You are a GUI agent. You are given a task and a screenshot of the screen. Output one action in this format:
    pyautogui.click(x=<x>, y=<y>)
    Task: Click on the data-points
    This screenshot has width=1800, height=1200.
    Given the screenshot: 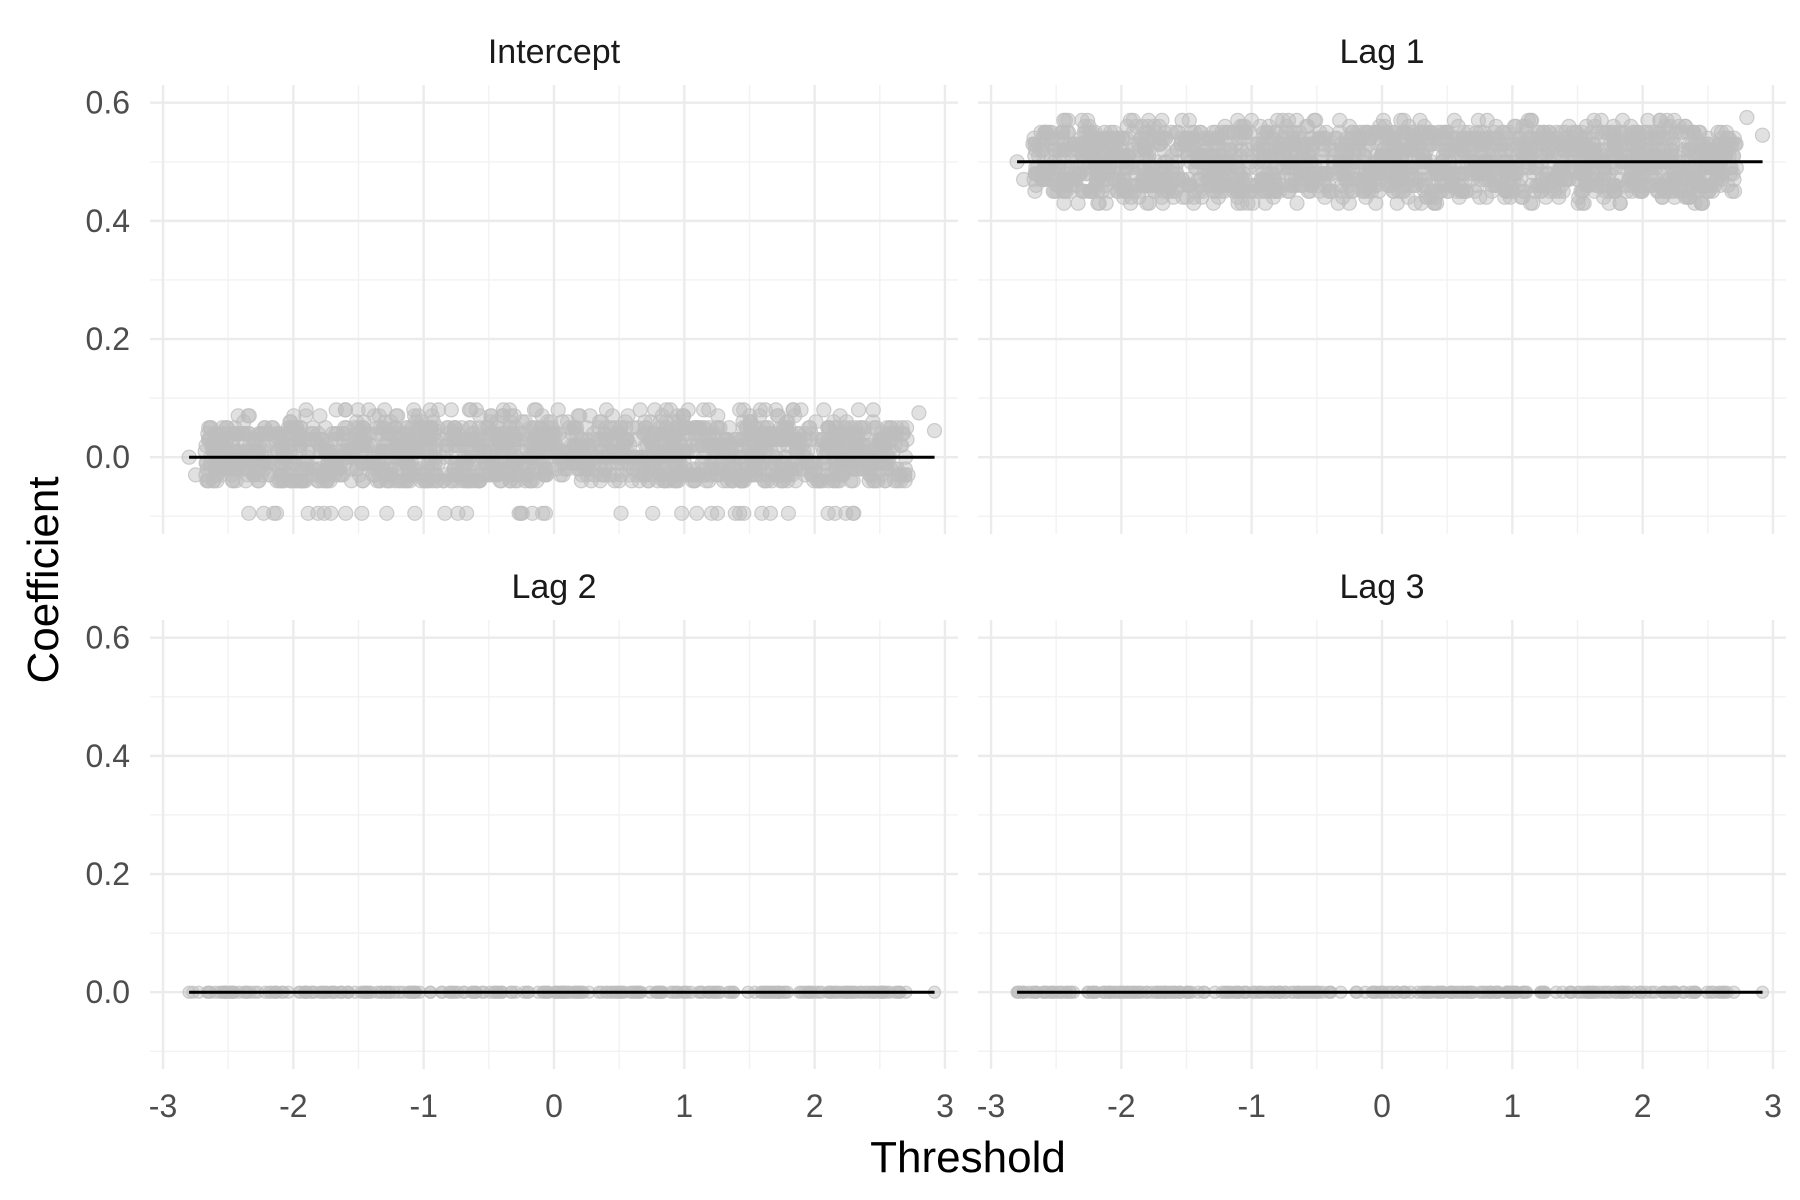 What is the action you would take?
    pyautogui.click(x=562, y=461)
    